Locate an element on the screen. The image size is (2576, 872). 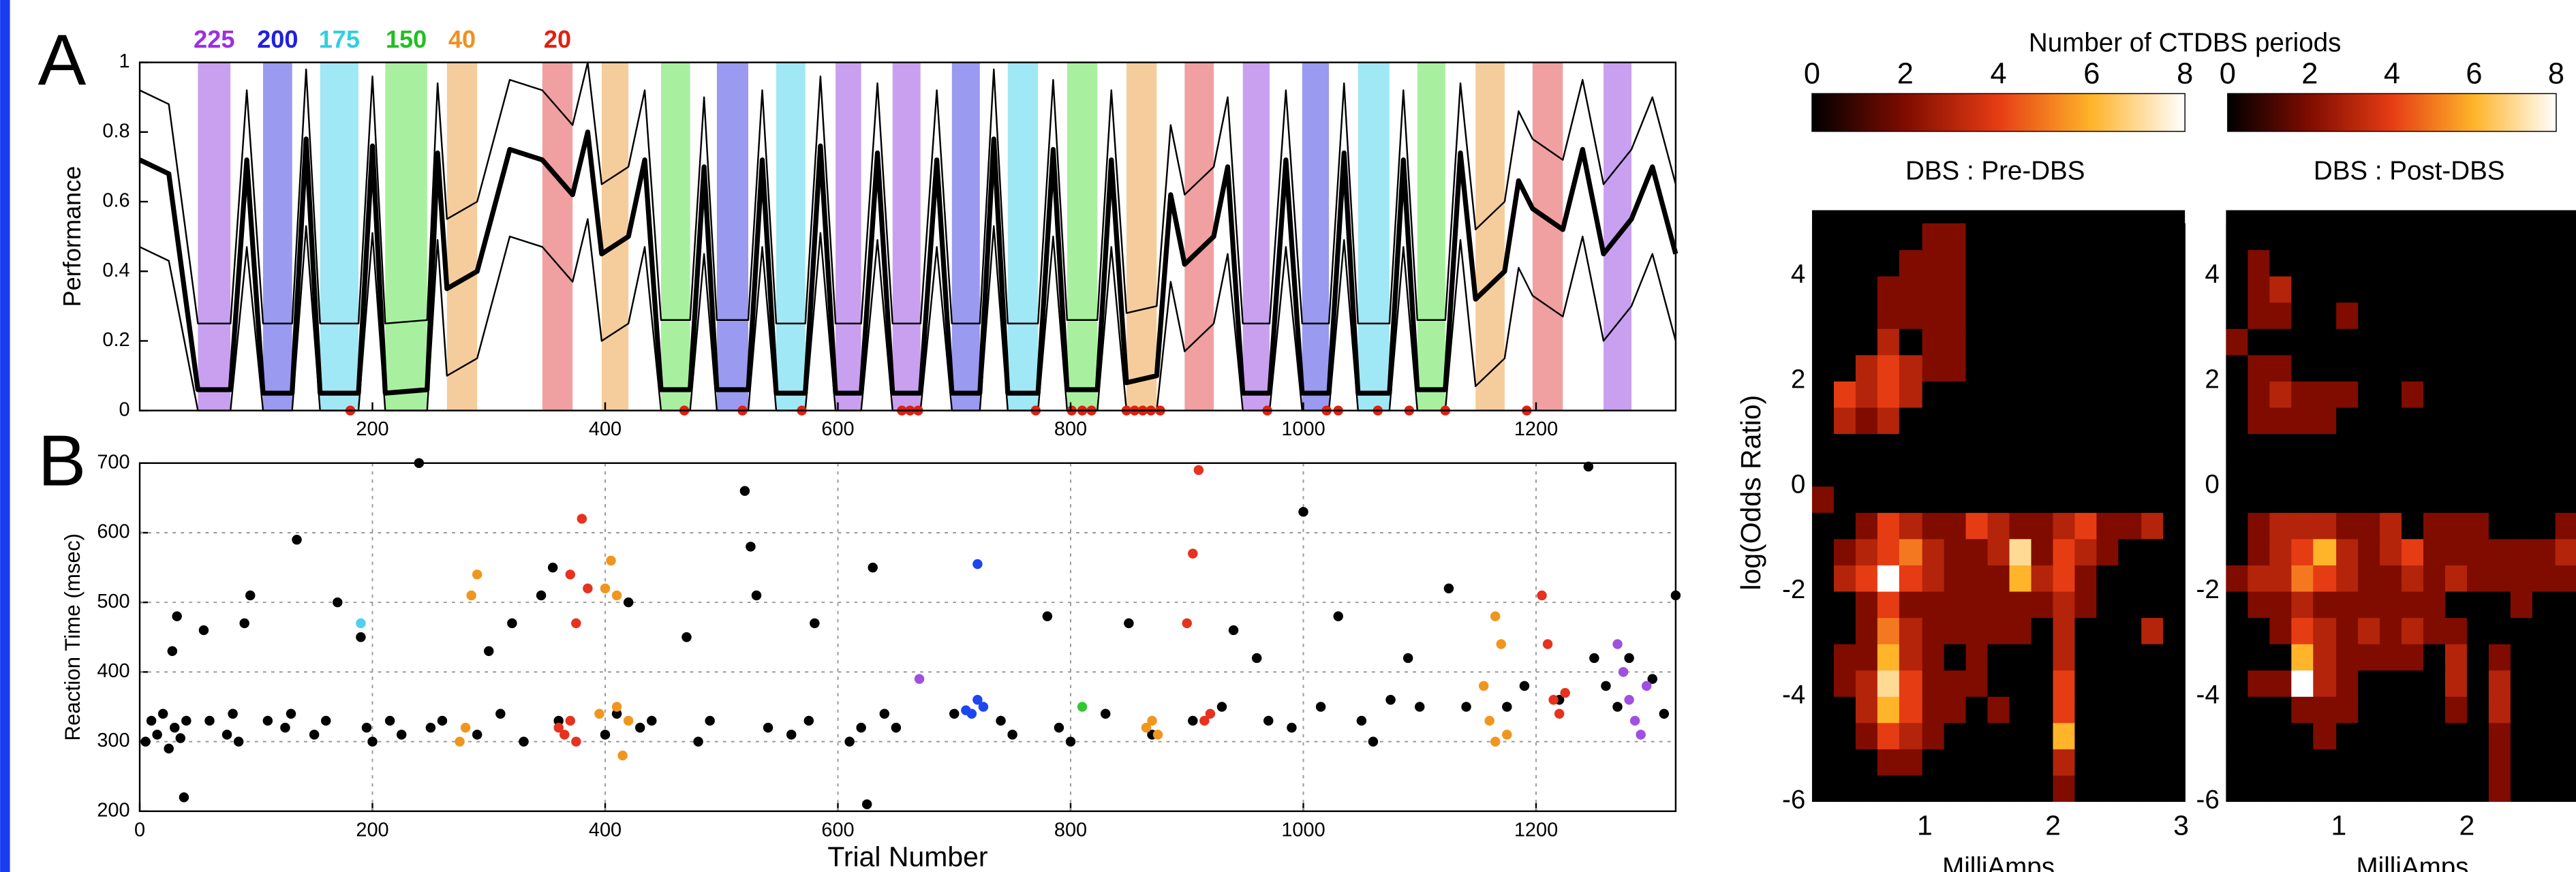
y-tick-label: -4 is located at coordinates (2207, 695).